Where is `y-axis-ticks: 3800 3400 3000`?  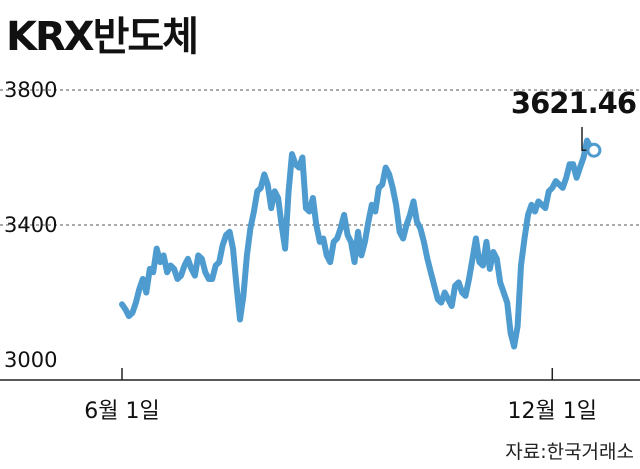 y-axis-ticks: 3800 3400 3000 is located at coordinates (30, 225).